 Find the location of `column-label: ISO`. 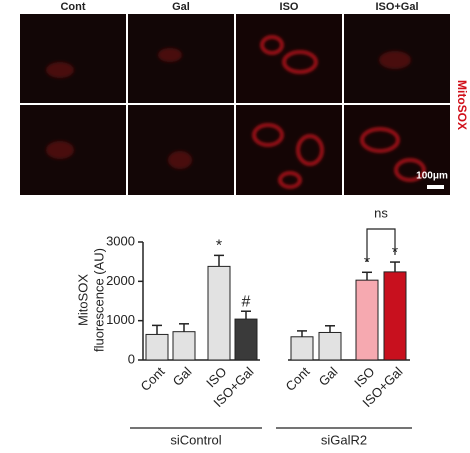

column-label: ISO is located at coordinates (289, 7).